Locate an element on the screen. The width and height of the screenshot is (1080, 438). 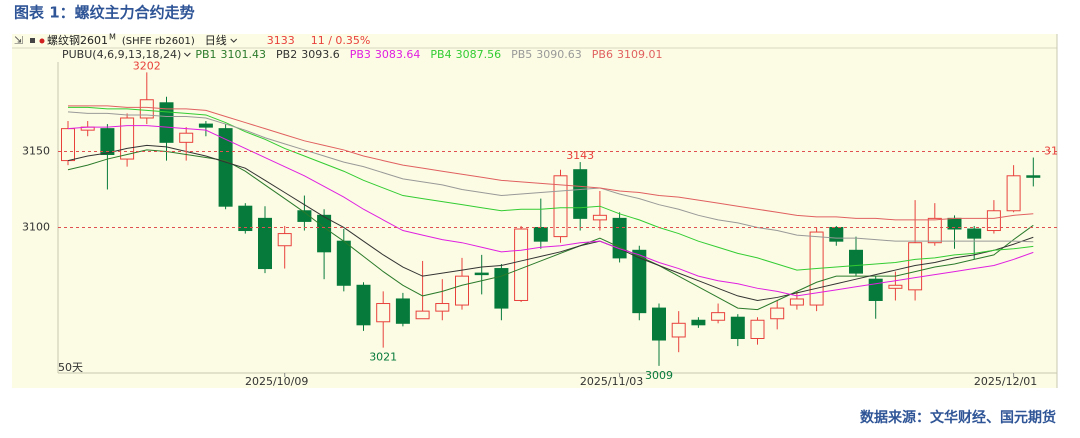
x-tick-label: 2025/11/03 is located at coordinates (611, 381).